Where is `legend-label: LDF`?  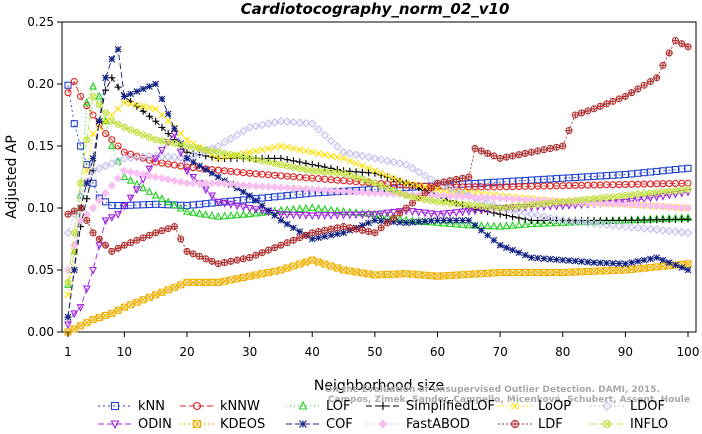 legend-label: LDF is located at coordinates (550, 424).